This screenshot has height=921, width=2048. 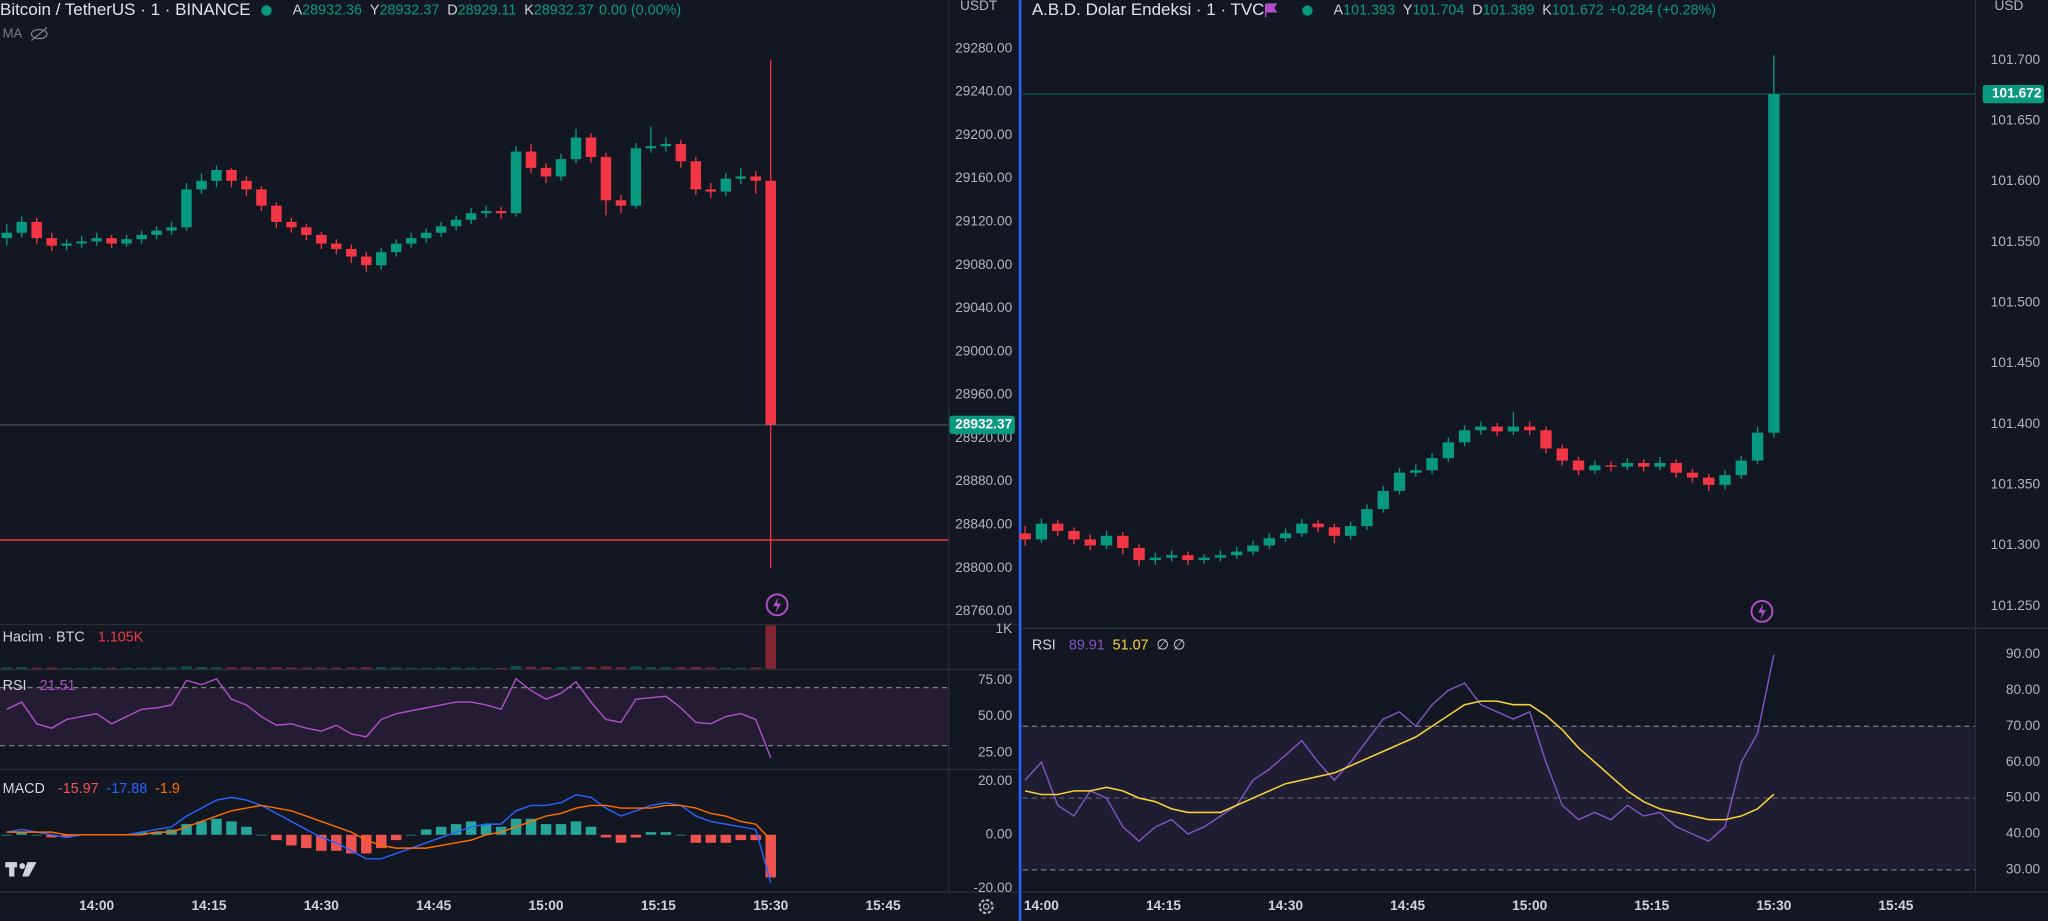 What do you see at coordinates (125, 9) in the screenshot?
I see `chart-title: Bitcoin / TetherUS · 1 · BINANCE` at bounding box center [125, 9].